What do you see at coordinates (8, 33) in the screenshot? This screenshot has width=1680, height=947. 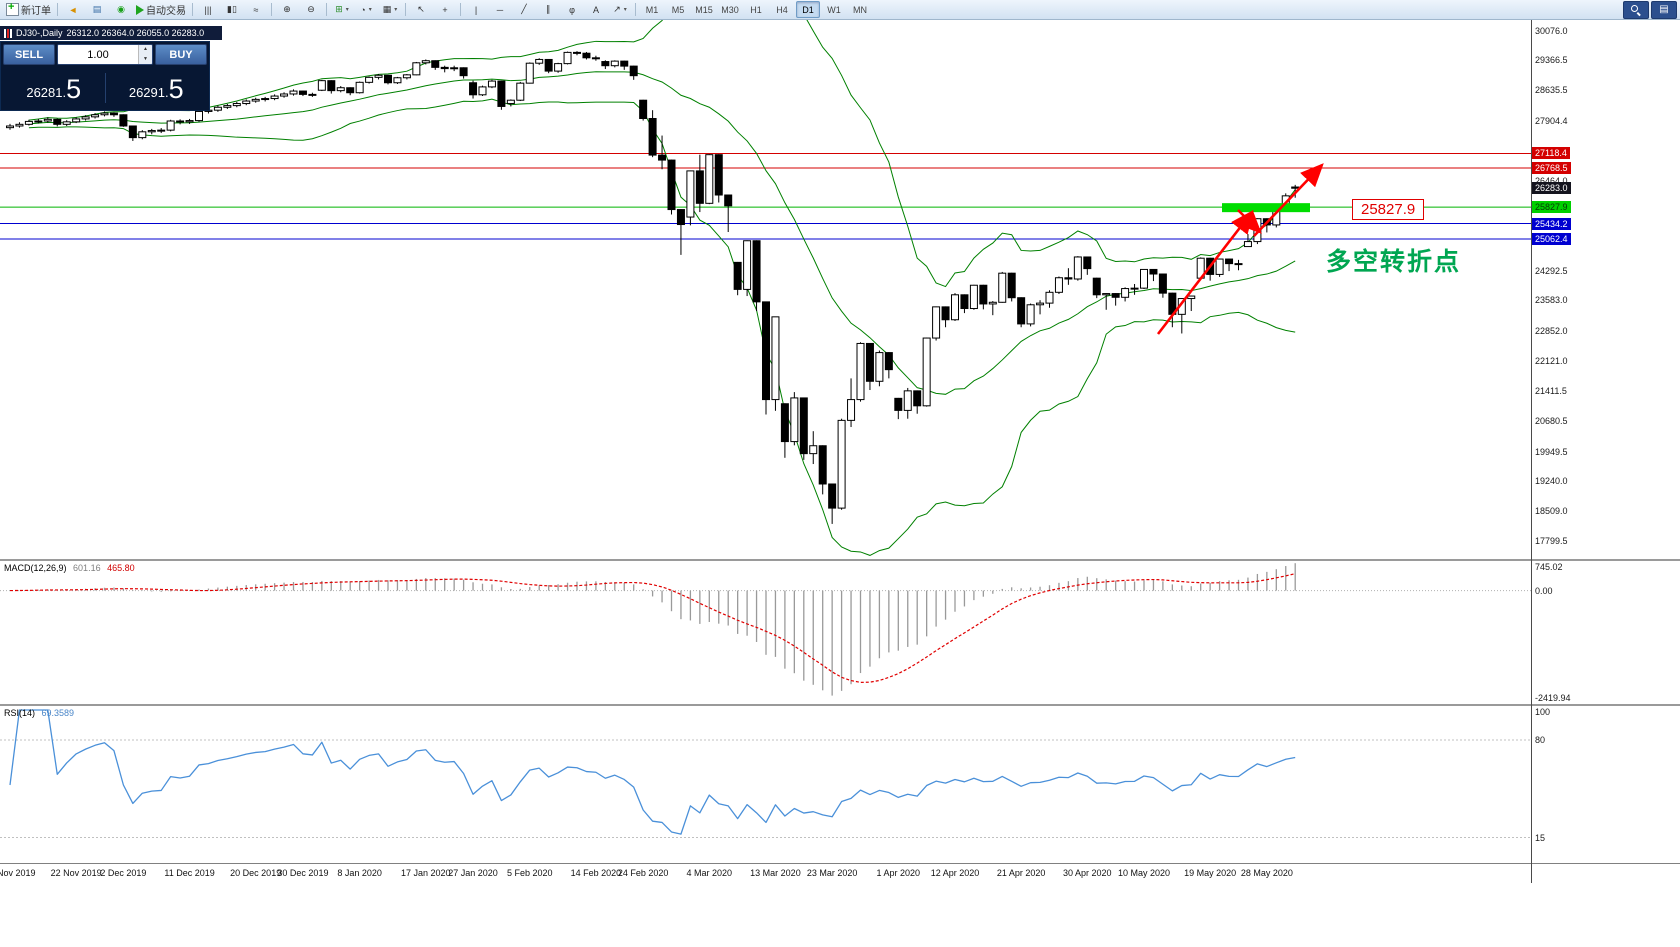 I see `chart-icon` at bounding box center [8, 33].